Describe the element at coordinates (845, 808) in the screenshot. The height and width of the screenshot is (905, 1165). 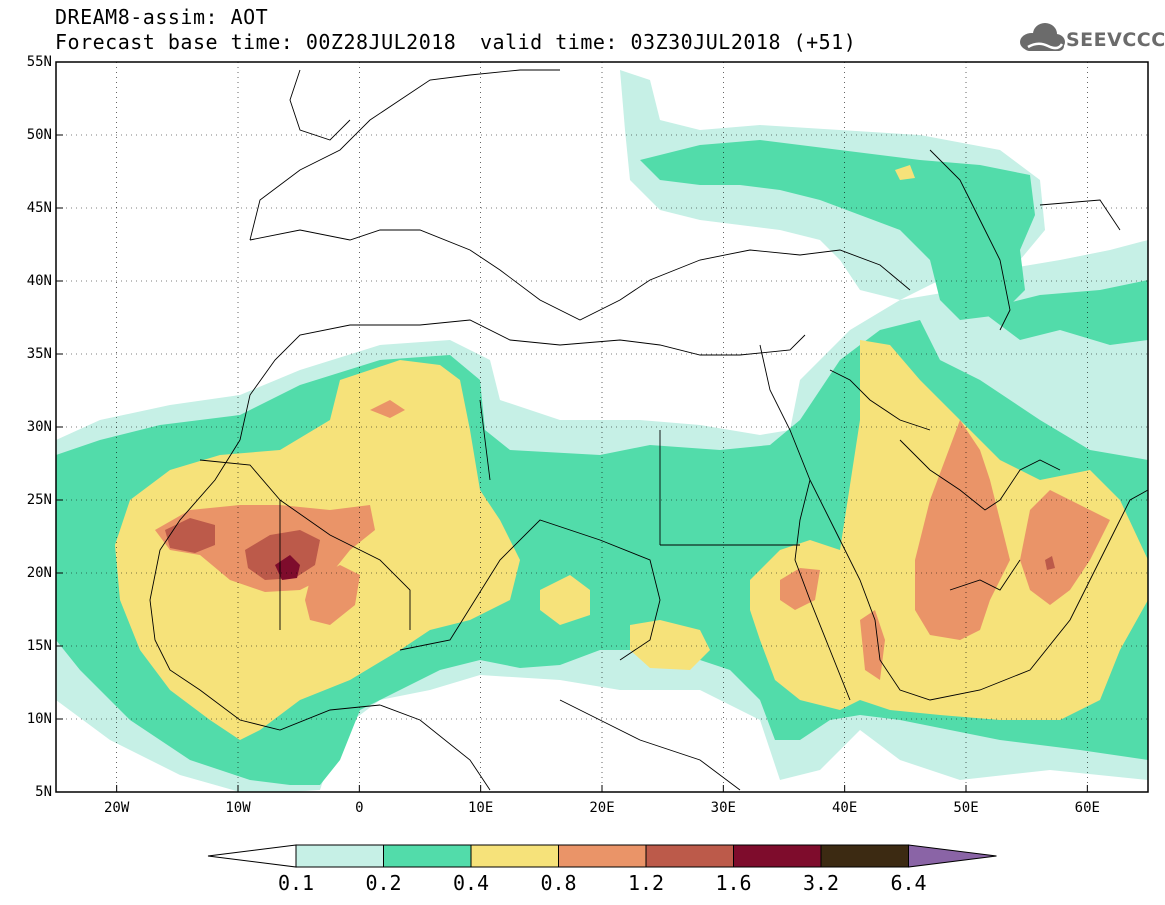
I see `lon-label: 40E` at that location.